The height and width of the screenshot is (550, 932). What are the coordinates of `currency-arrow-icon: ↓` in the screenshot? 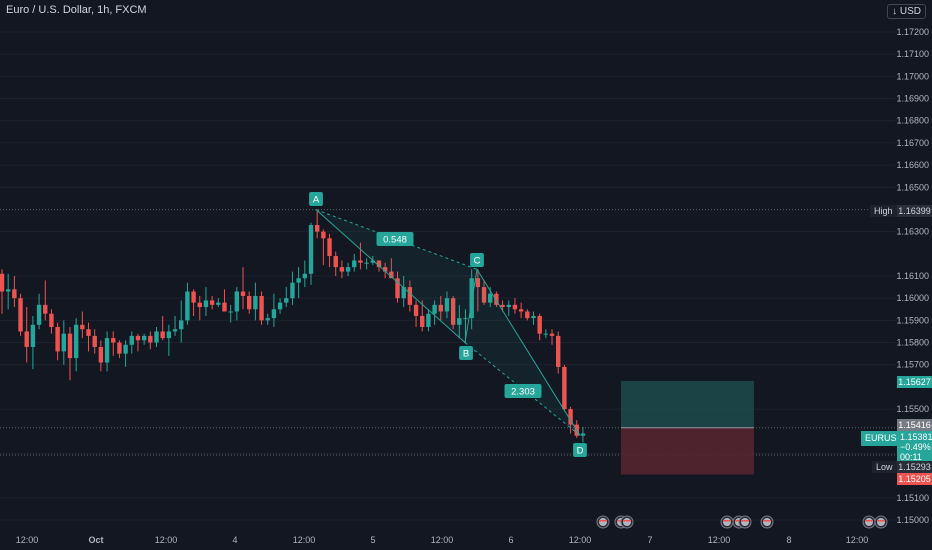 It's located at (896, 11).